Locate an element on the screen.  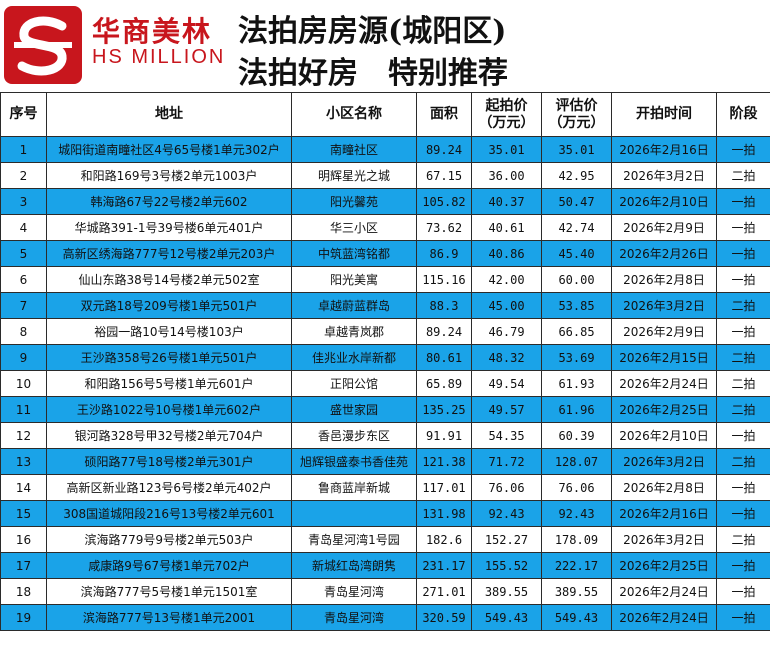
col-header-start-time: 开拍时间 is located at coordinates (664, 114).